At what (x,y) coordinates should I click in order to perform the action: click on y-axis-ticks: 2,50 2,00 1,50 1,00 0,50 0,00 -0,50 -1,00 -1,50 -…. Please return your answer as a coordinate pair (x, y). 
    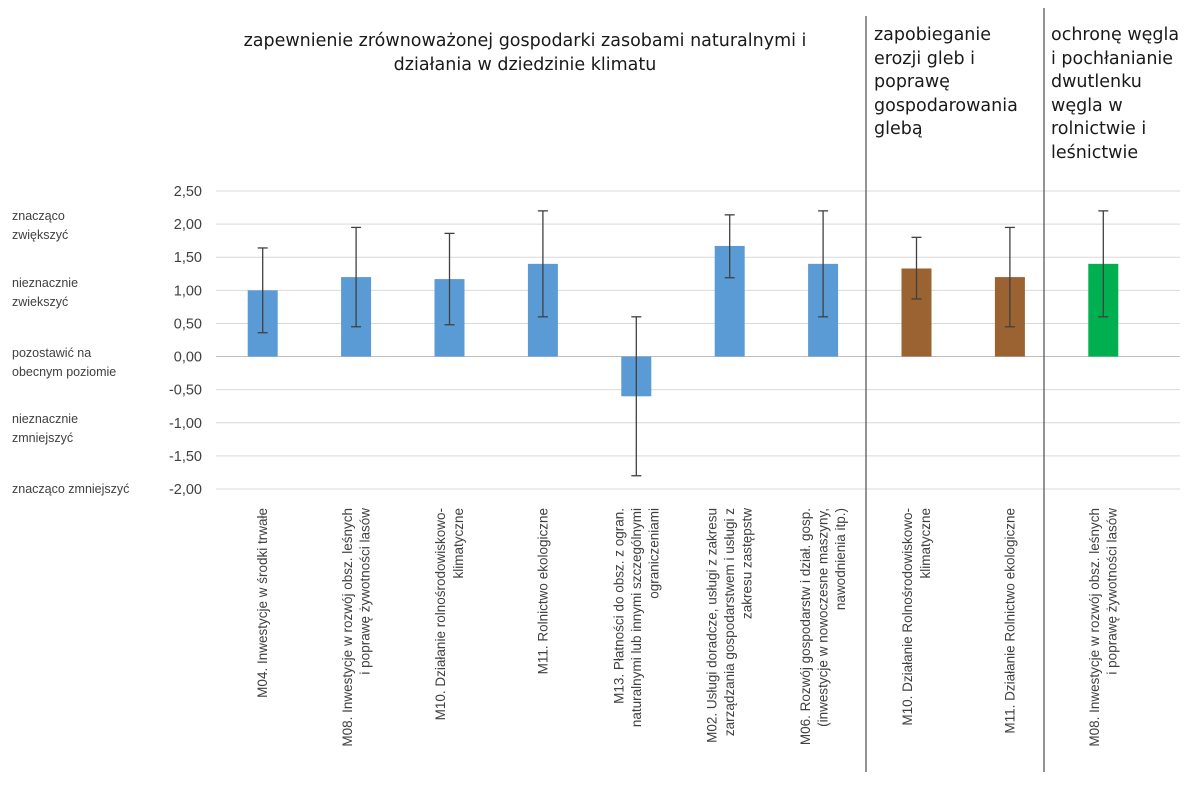
    Looking at the image, I should click on (185, 341).